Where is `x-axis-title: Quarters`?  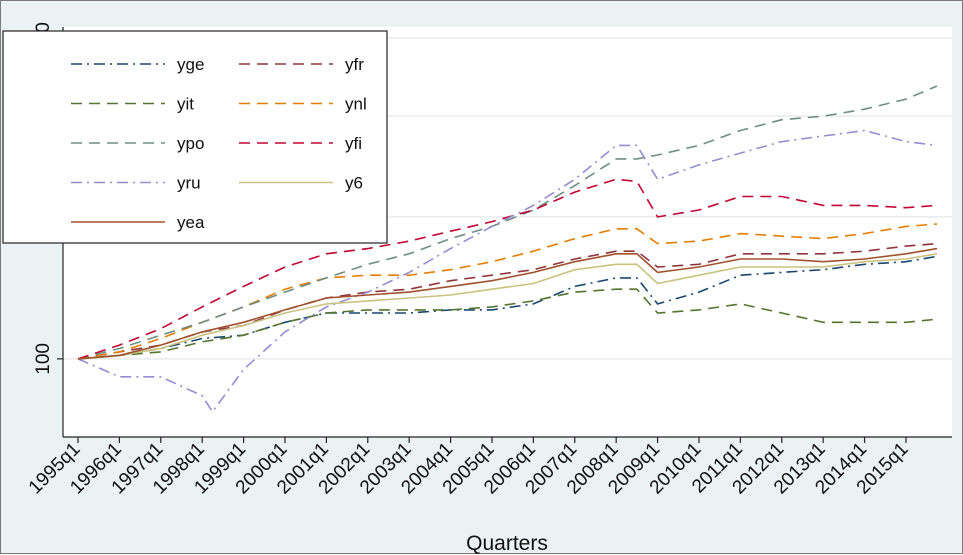
x-axis-title: Quarters is located at coordinates (507, 543).